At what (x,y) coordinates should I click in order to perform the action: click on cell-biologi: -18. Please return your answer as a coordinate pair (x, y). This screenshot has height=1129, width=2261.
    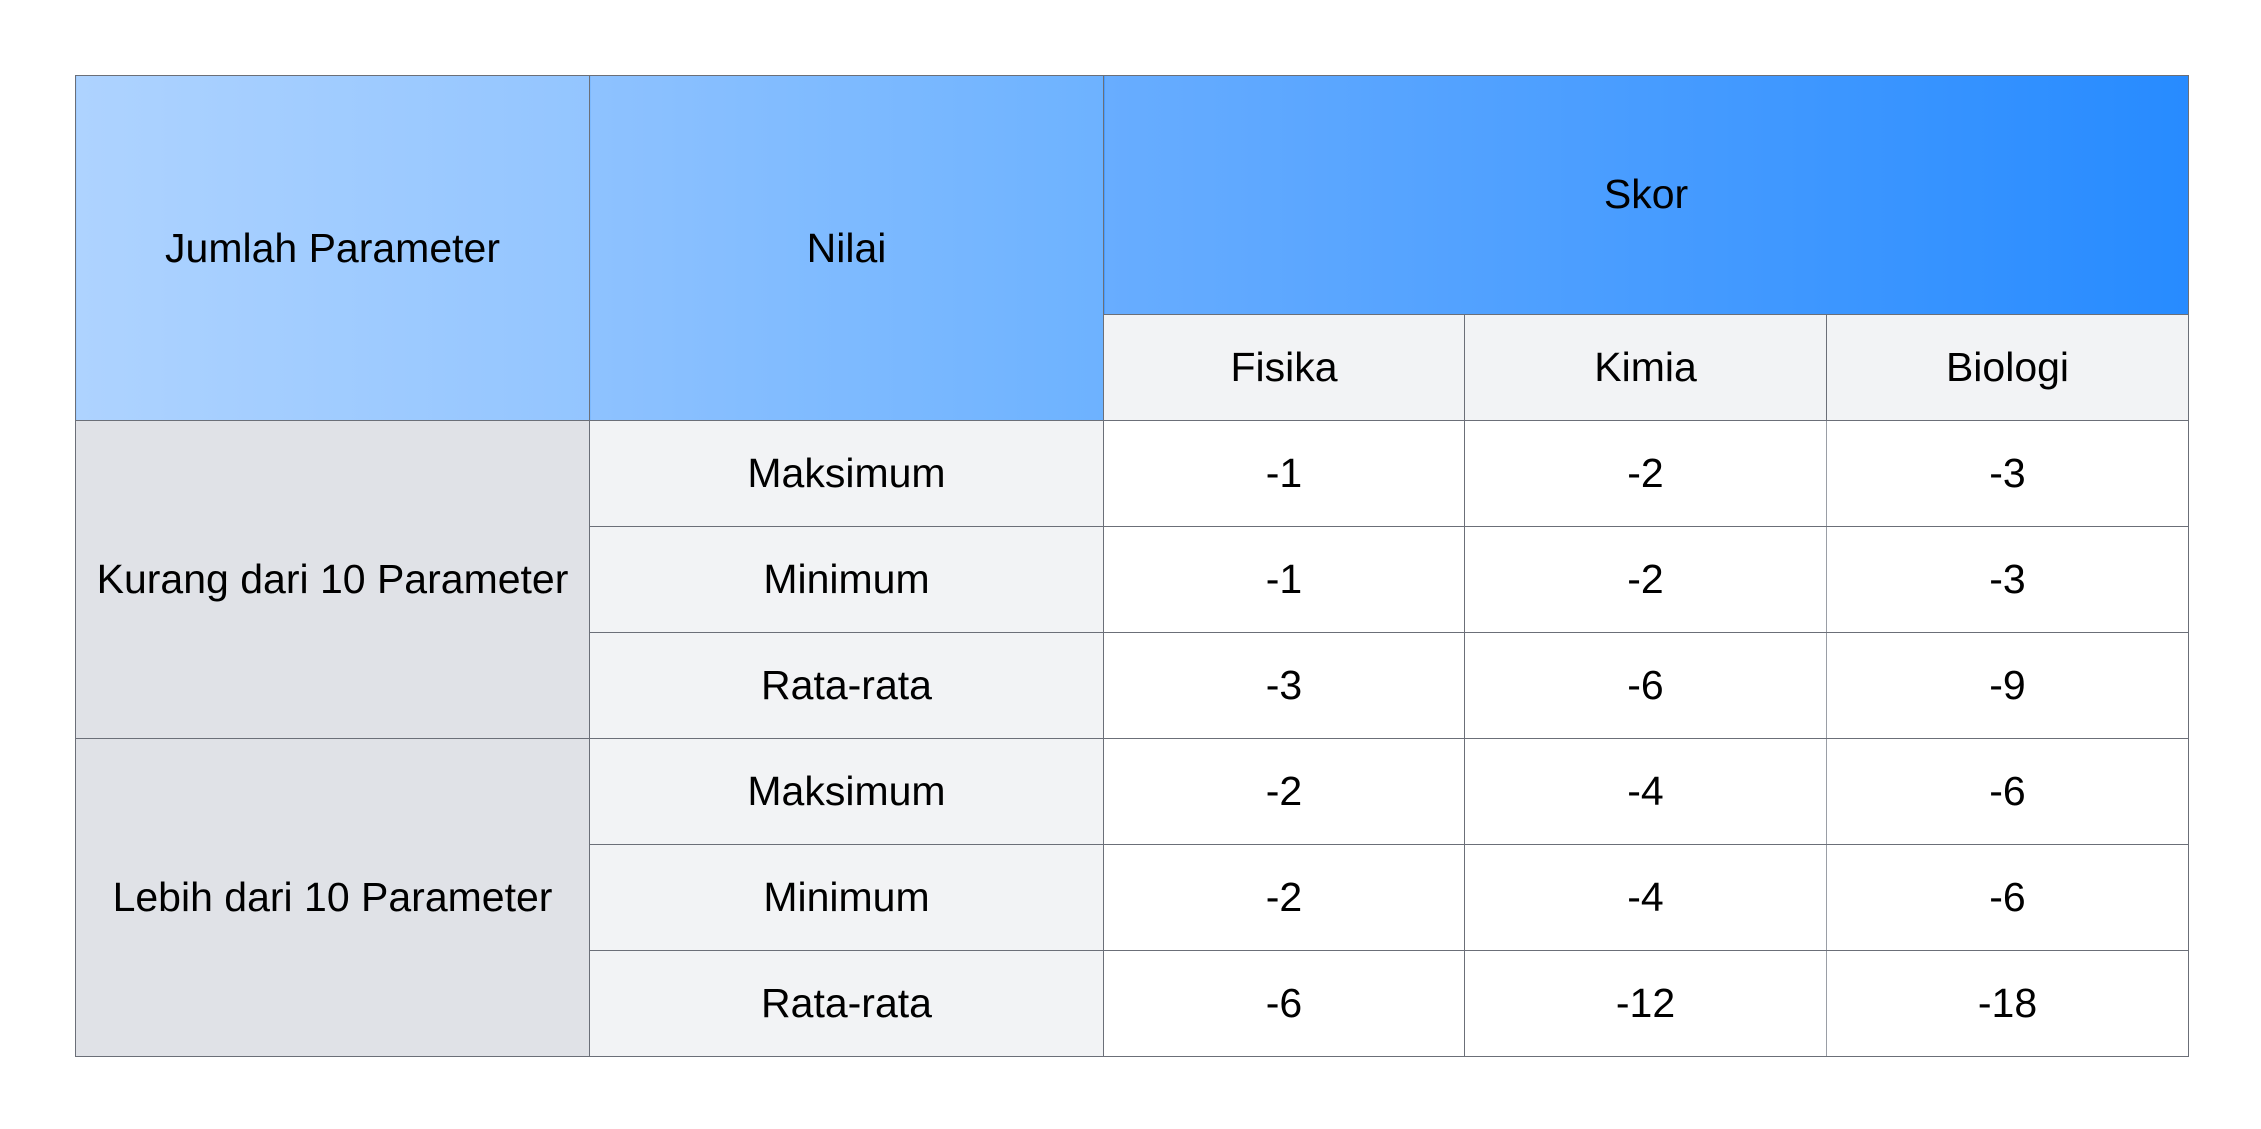
    Looking at the image, I should click on (2007, 1003).